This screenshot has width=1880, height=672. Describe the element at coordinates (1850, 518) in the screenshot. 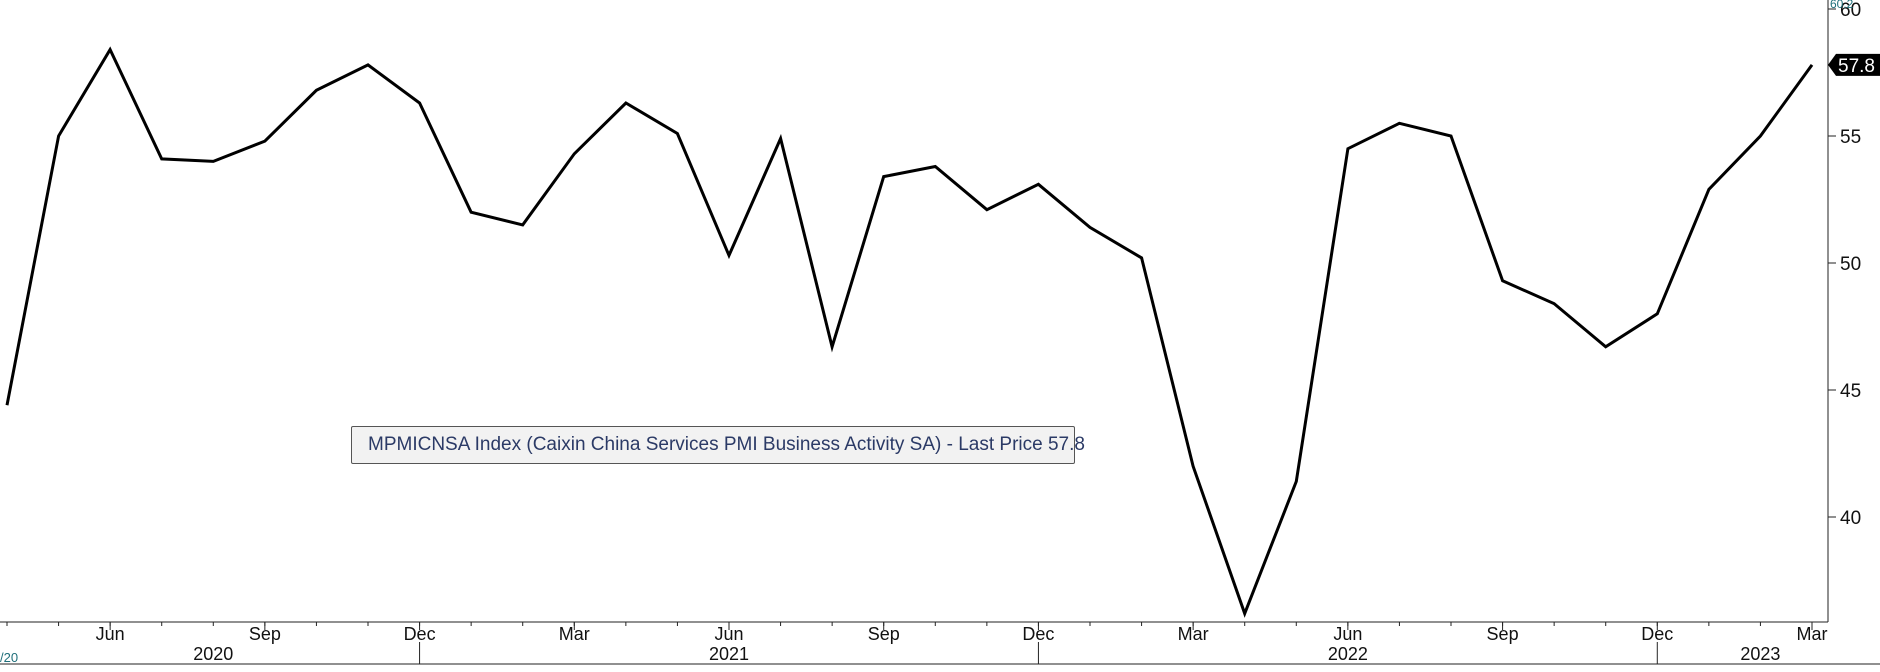

I see `y-tick-label: 40` at that location.